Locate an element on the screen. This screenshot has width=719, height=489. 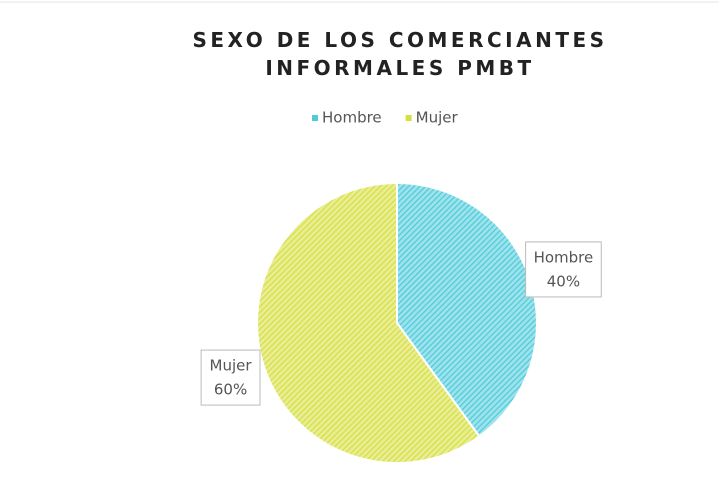
legend-label: Hombre is located at coordinates (352, 118).